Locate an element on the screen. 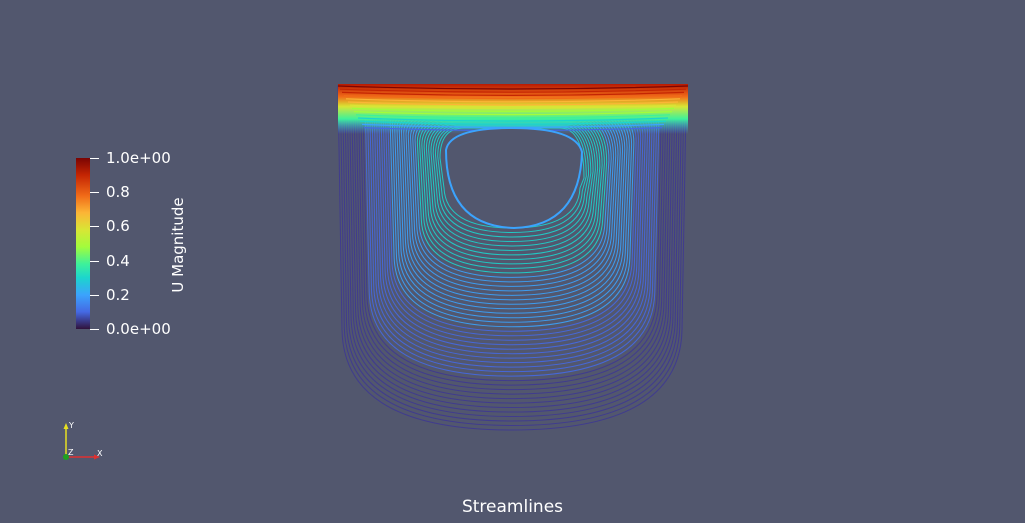  z-axis-marker is located at coordinates (66, 457).